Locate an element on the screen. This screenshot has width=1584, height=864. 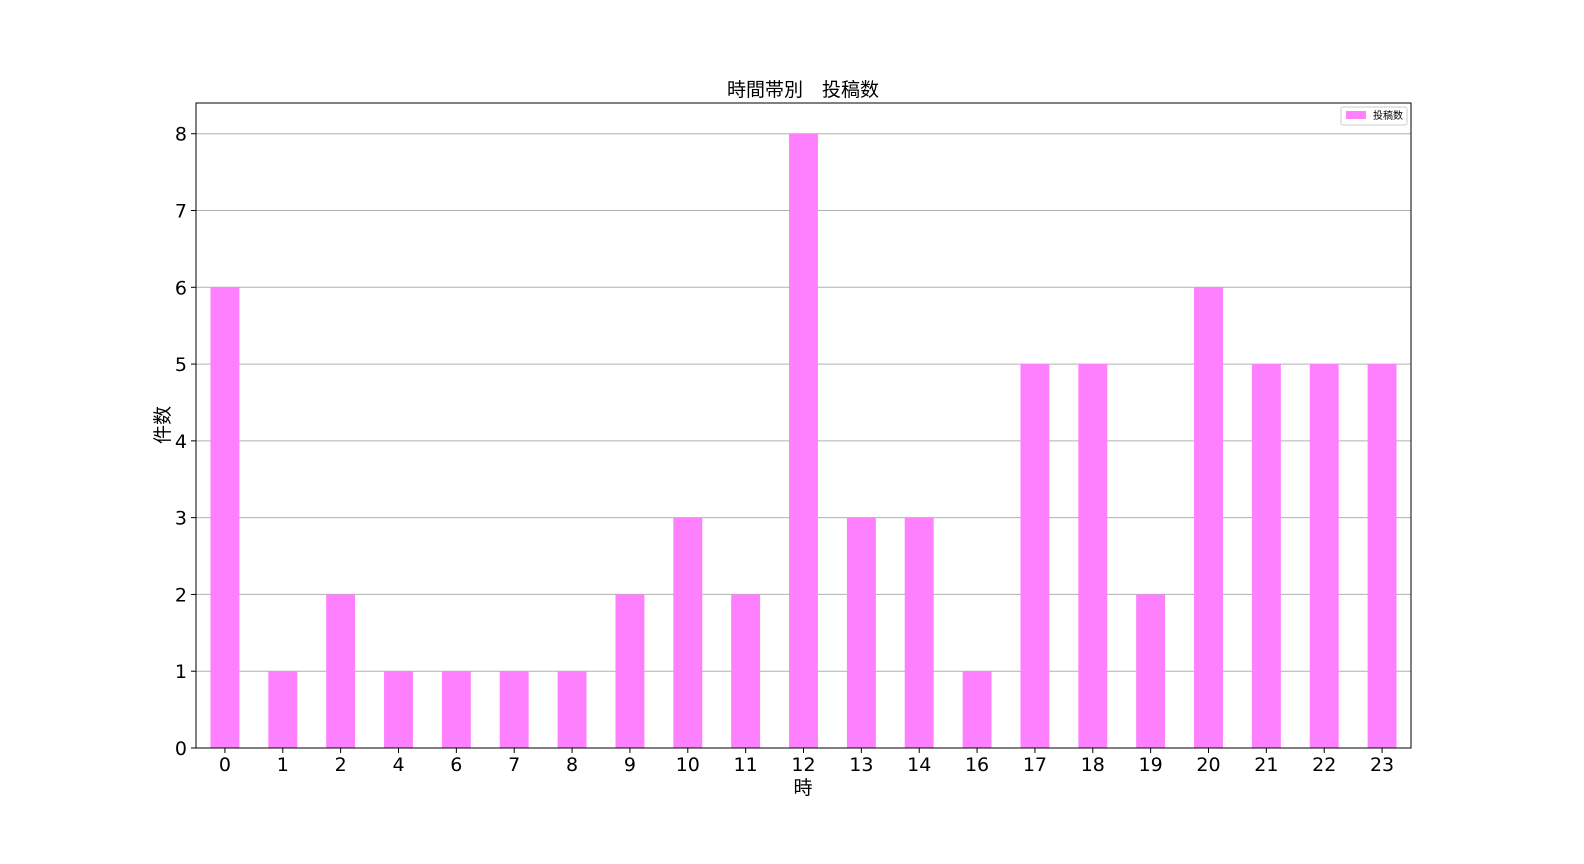
legend-swatch is located at coordinates (1356, 115).